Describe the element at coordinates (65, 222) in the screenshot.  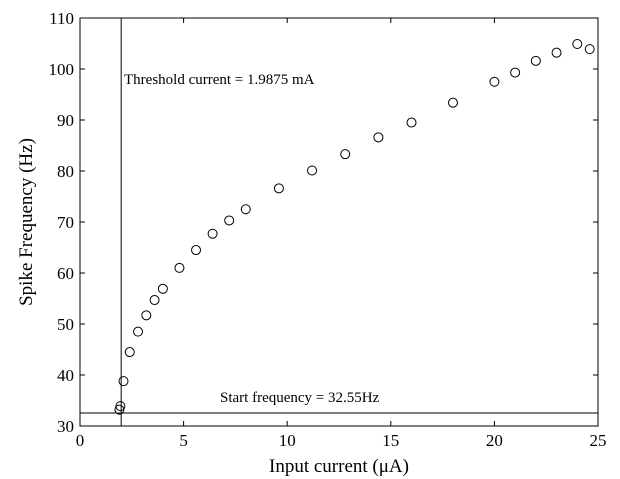
I see `y-tick-label: 70` at that location.